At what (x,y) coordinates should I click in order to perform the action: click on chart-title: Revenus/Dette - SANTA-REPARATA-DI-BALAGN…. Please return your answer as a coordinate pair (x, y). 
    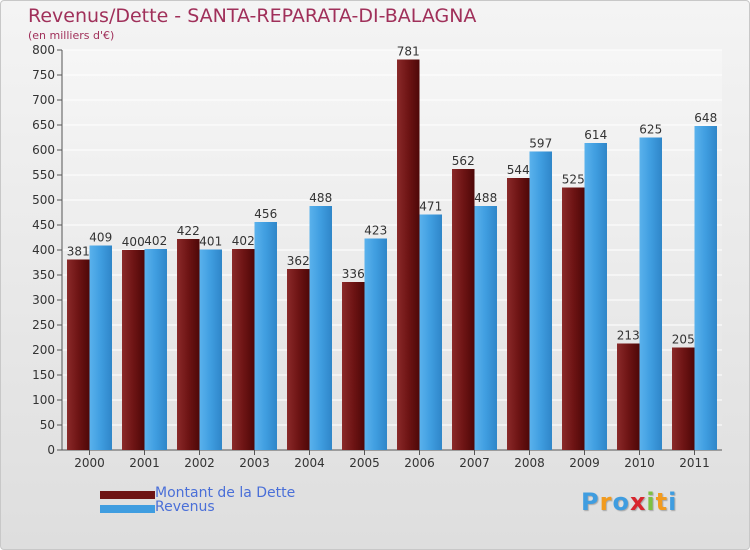
    Looking at the image, I should click on (252, 16).